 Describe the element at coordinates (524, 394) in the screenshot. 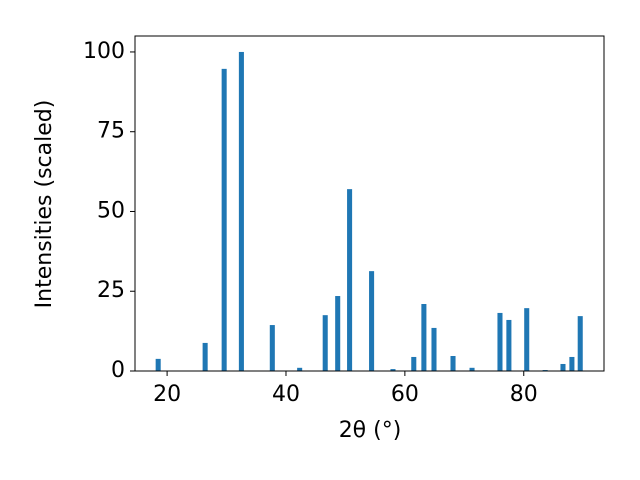

I see `x-tick-label: 80` at that location.